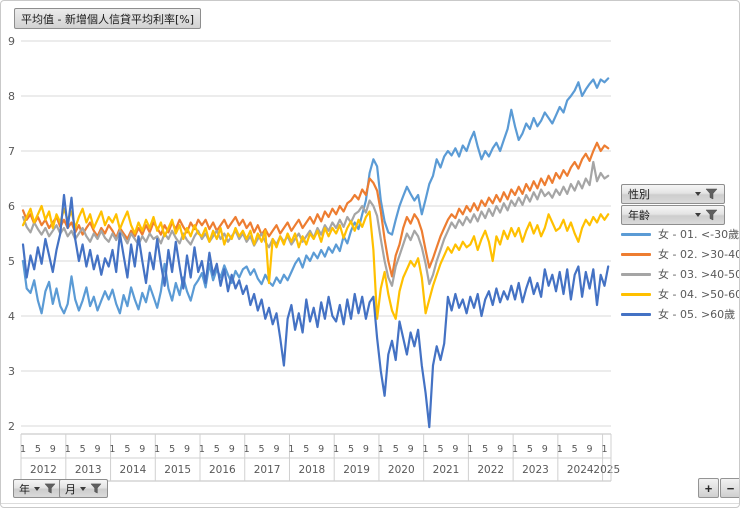 Image resolution: width=740 pixels, height=508 pixels. I want to click on year-label: 2022, so click(490, 470).